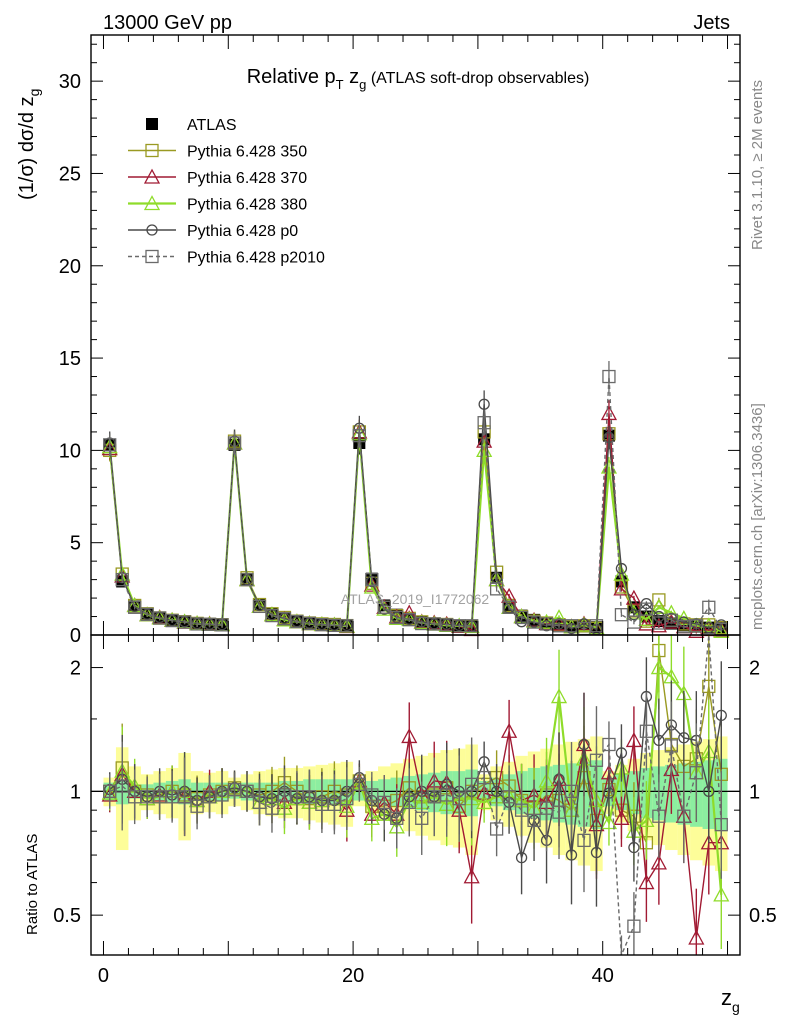 The image size is (786, 1024). What do you see at coordinates (75, 669) in the screenshot?
I see `ratio-y-tick-label: 2` at bounding box center [75, 669].